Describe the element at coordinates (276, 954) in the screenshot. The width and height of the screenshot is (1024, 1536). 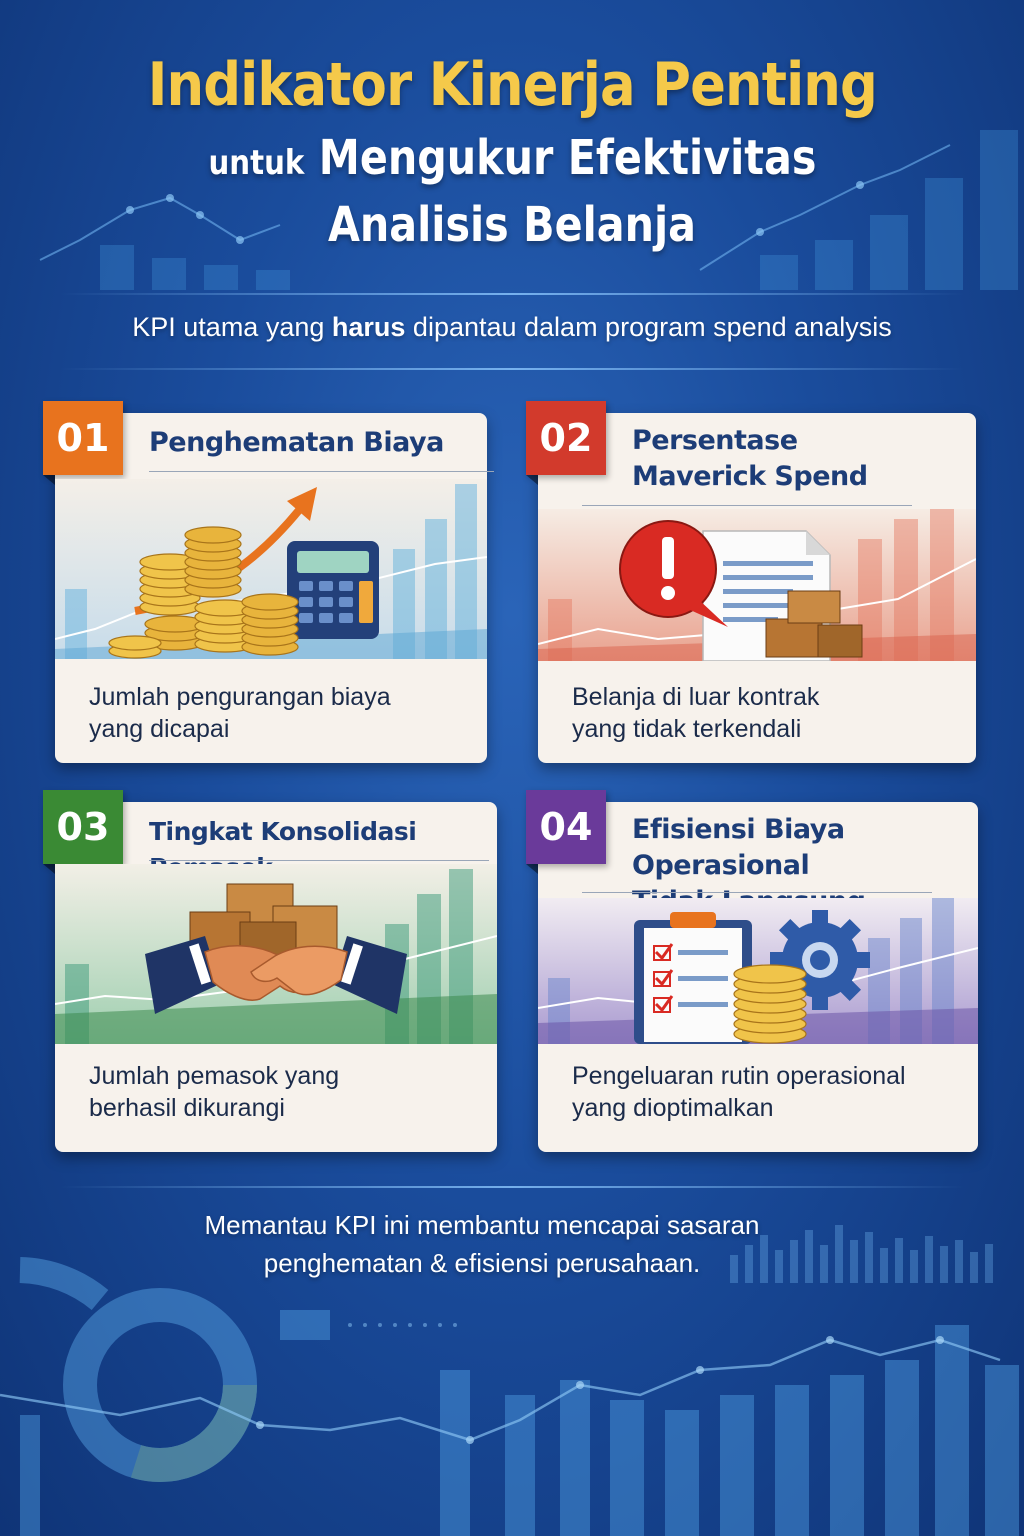
I see `handshake-boxes-illustration` at that location.